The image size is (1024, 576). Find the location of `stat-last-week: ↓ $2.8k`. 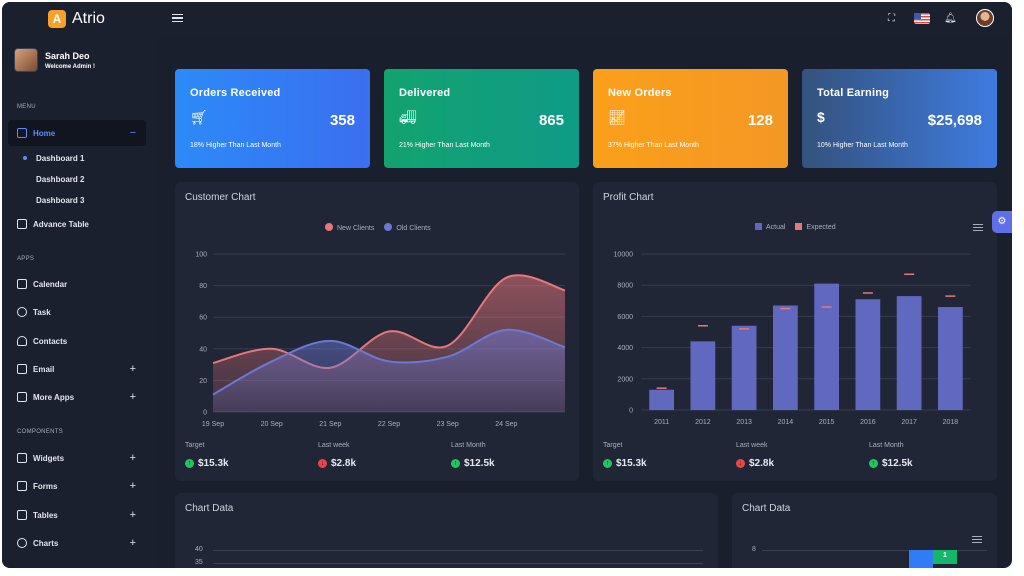

stat-last-week: ↓ $2.8k is located at coordinates (337, 463).